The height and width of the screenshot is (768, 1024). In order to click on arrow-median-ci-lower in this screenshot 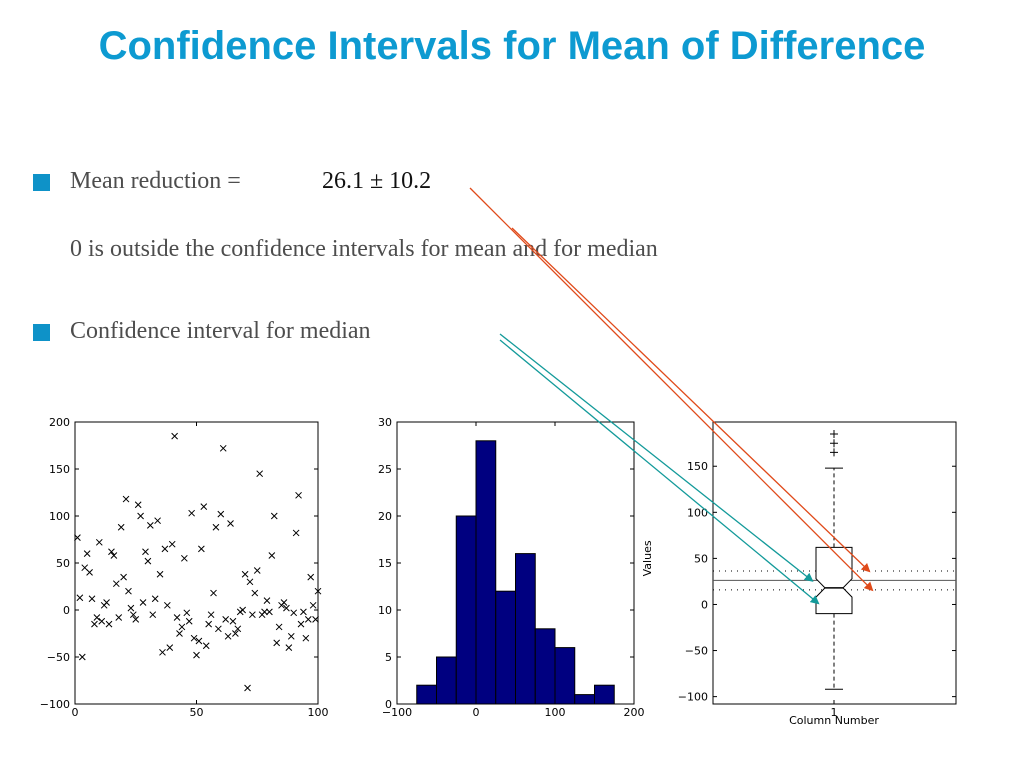, I will do `click(659, 472)`.